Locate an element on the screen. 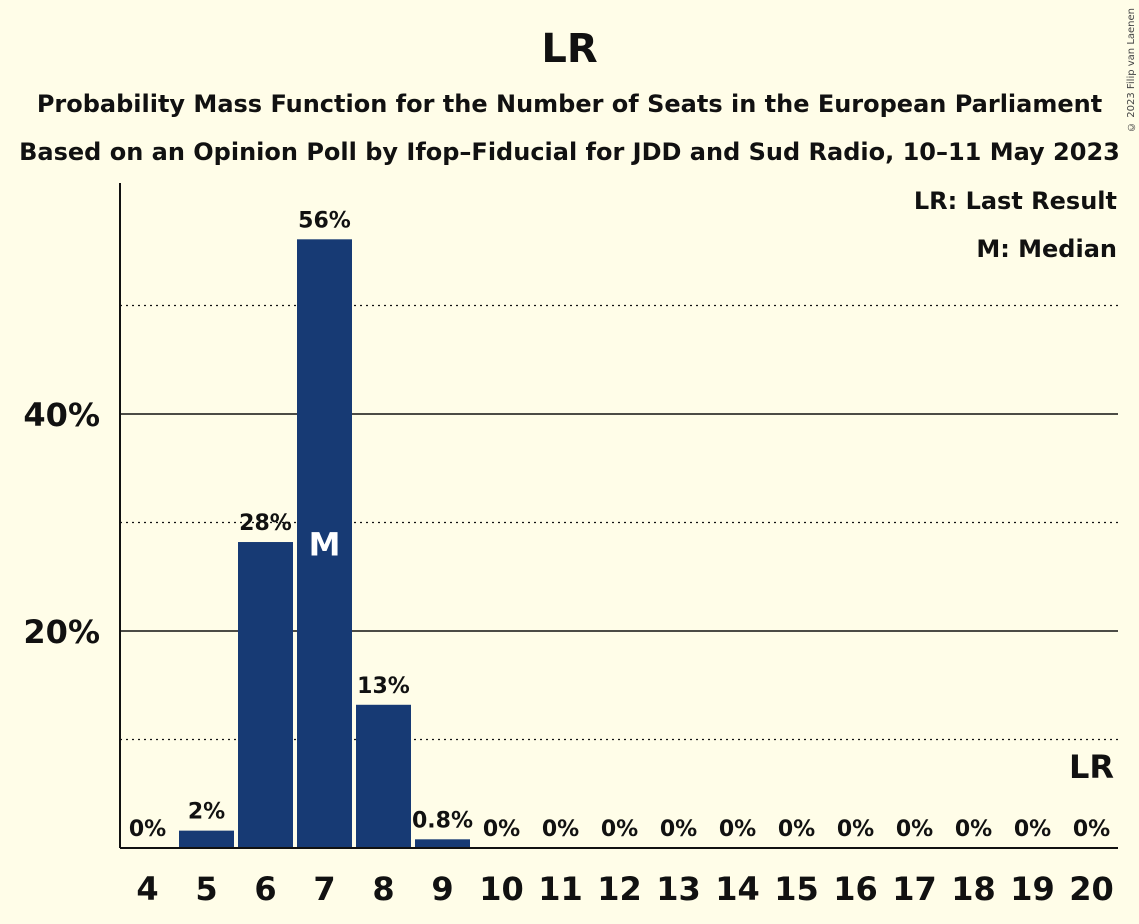 The height and width of the screenshot is (924, 1139). x-tick-label: 5 is located at coordinates (206, 889).